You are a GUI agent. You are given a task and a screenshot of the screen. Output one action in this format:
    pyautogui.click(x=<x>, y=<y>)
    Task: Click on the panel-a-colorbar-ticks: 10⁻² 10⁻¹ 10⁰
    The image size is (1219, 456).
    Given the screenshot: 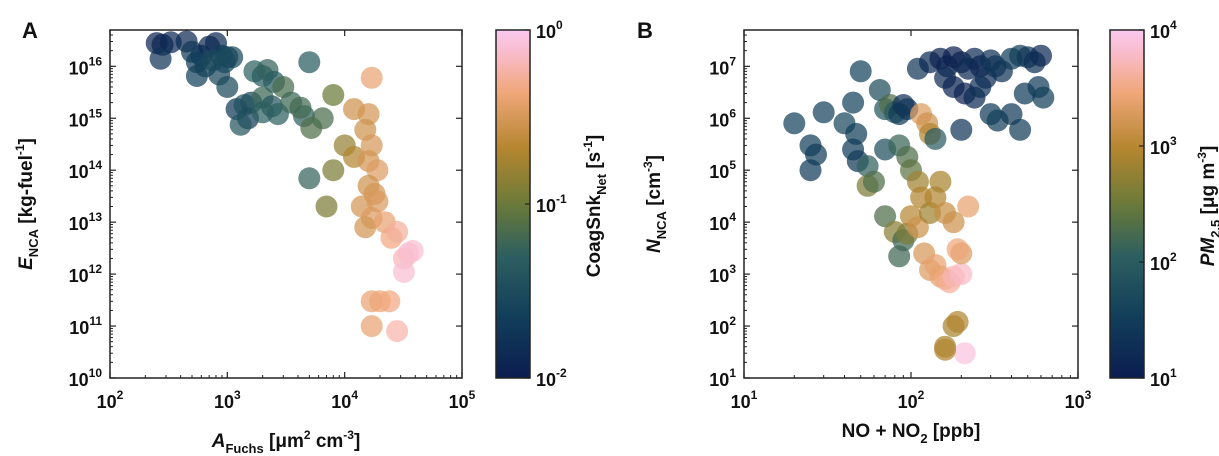 What is the action you would take?
    pyautogui.click(x=546, y=204)
    